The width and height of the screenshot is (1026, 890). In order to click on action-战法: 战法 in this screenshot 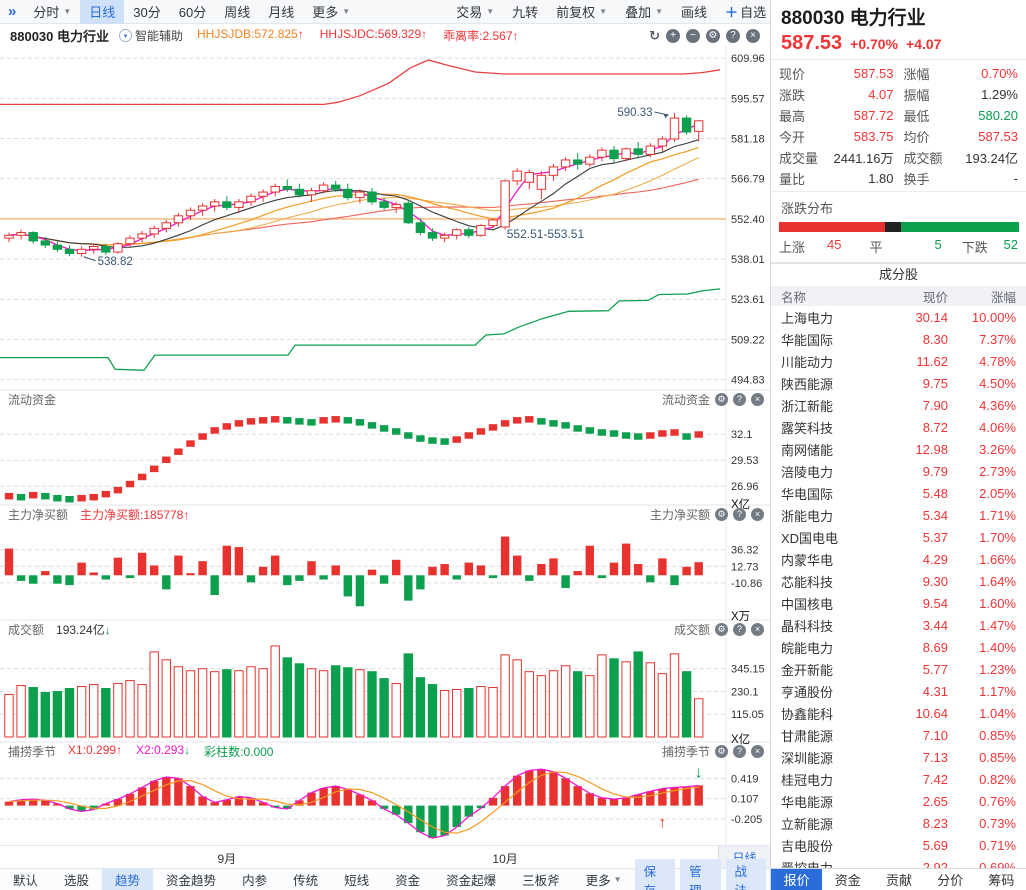, I will do `click(745, 874)`.